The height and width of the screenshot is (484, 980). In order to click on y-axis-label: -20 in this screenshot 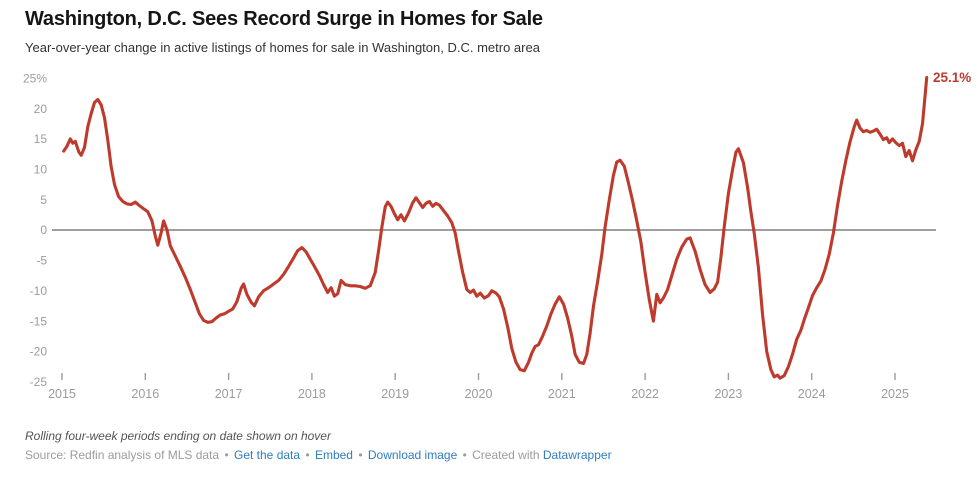, I will do `click(39, 352)`.